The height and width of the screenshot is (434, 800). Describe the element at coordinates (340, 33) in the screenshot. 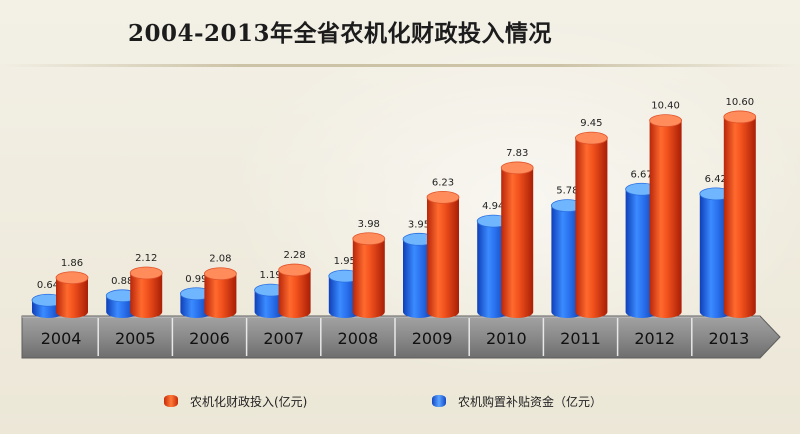

I see `chart-title: 2004-2013年全省农机化财政投入情况` at that location.